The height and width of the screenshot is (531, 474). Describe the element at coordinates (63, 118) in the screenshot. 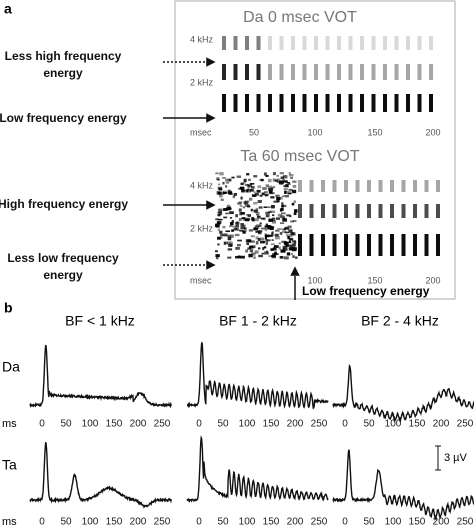

I see `annotation: Low frequency energy` at that location.